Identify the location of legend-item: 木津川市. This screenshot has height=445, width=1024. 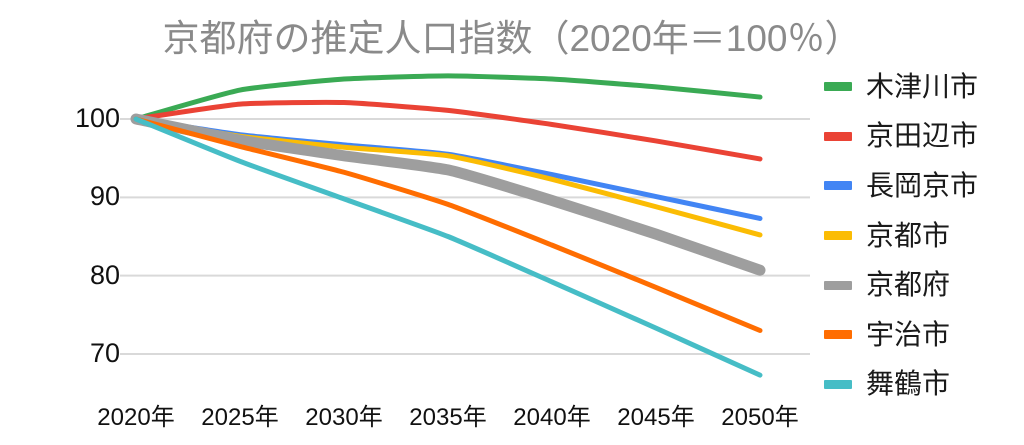
(922, 87).